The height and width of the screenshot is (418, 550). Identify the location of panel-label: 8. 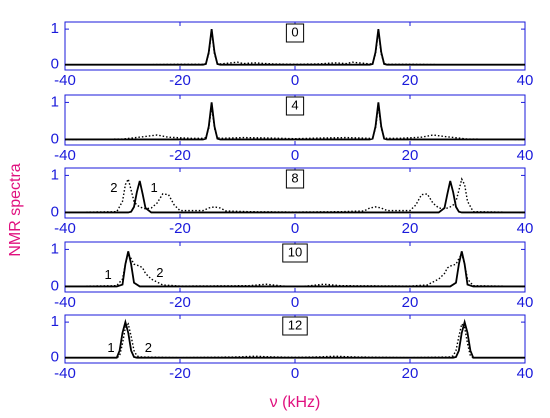
(294, 177).